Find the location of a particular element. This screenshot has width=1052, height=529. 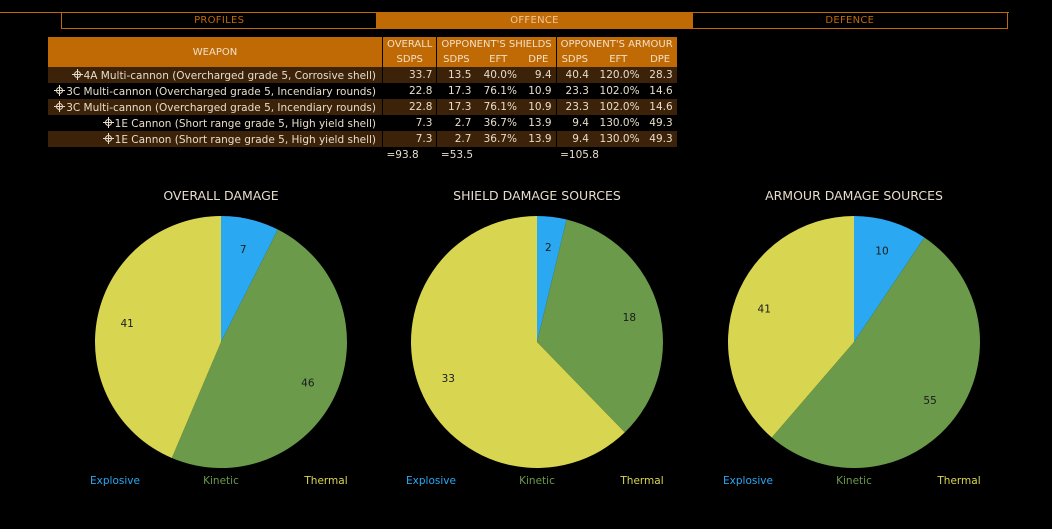

slice-value-label: 2 is located at coordinates (548, 248).